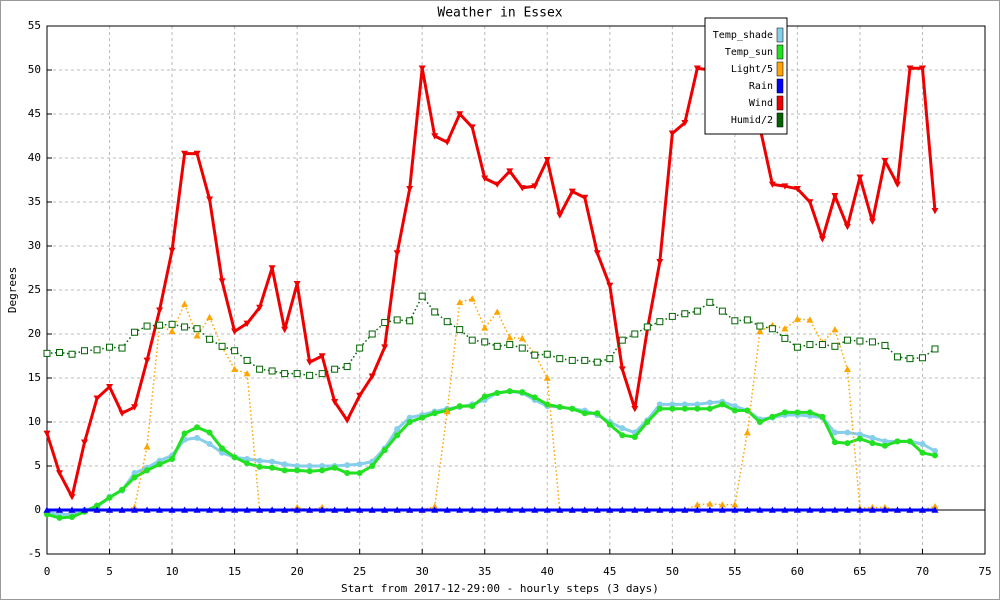  I want to click on y-tick-label: 20, so click(34, 333).